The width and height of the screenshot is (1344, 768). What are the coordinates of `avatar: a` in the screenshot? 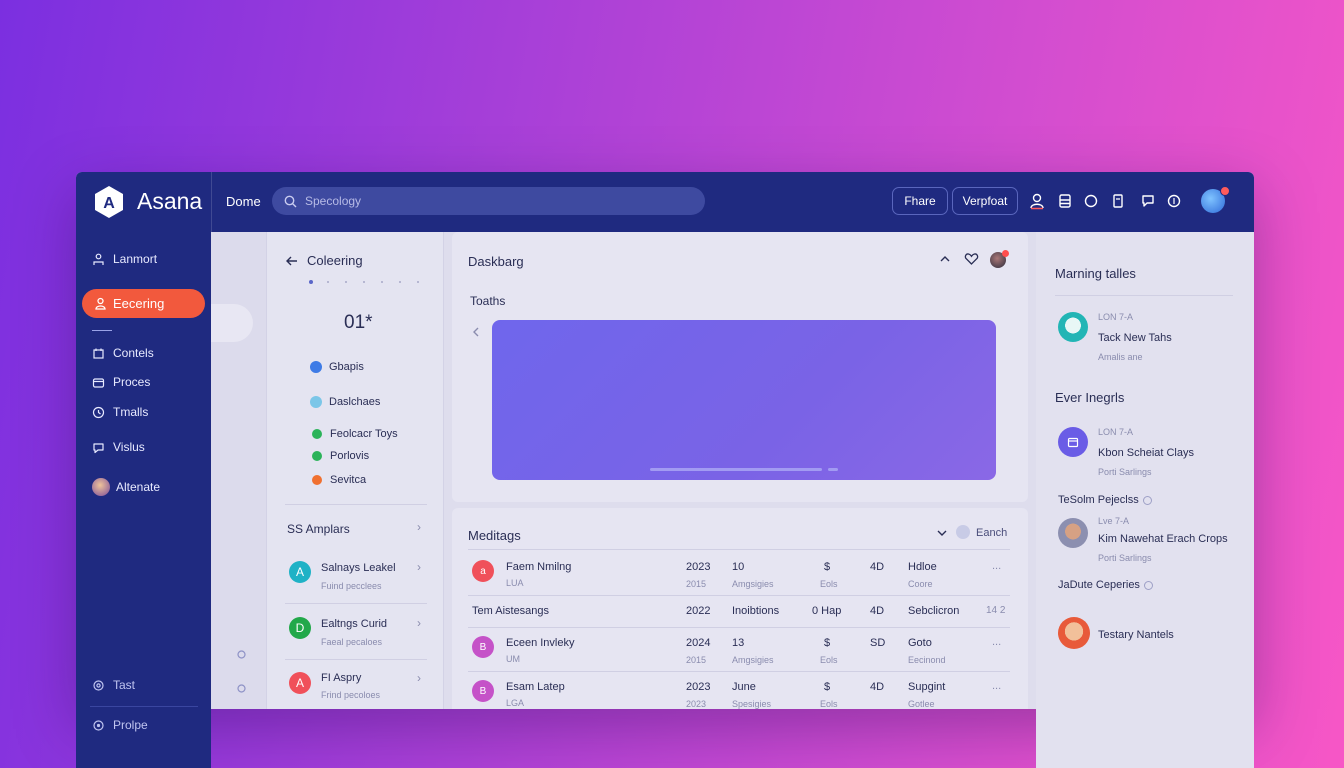 It's located at (483, 571).